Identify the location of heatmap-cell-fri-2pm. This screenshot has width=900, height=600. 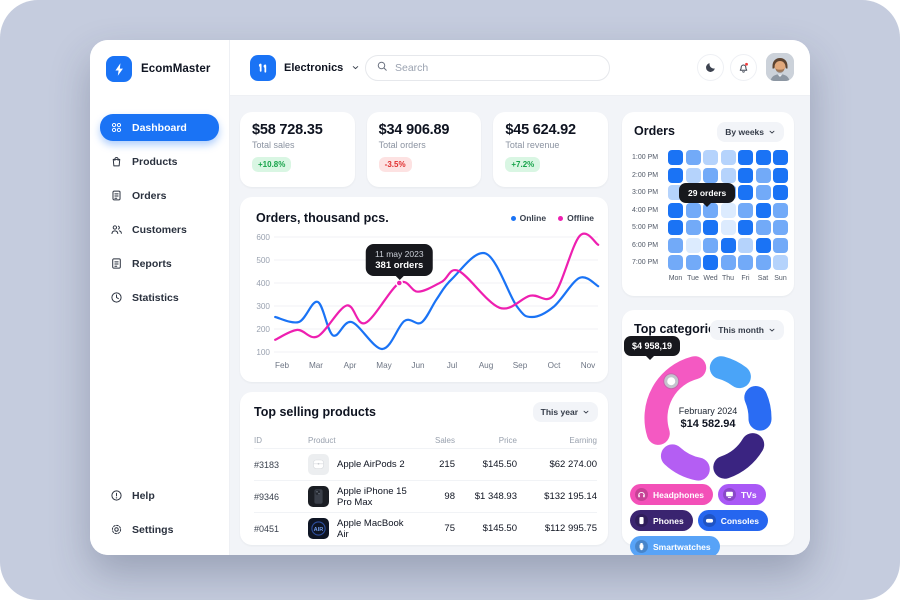
(745, 175).